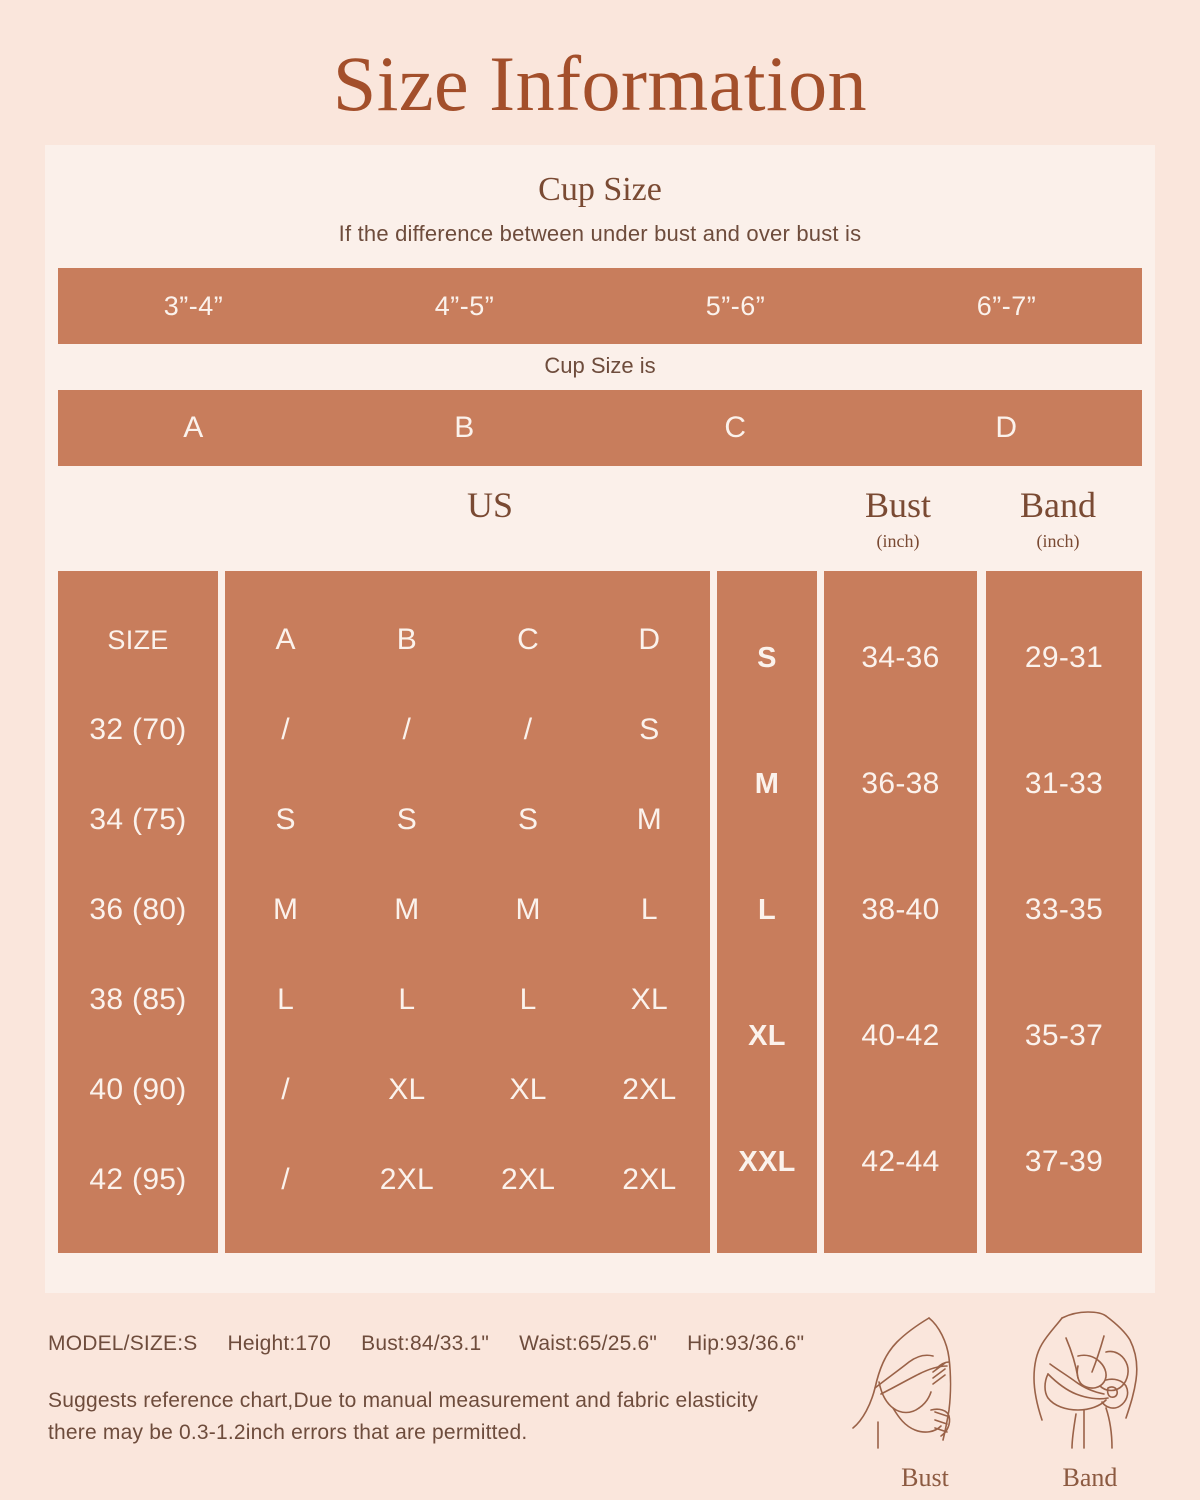  I want to click on table-row: 37-39, so click(1064, 1162).